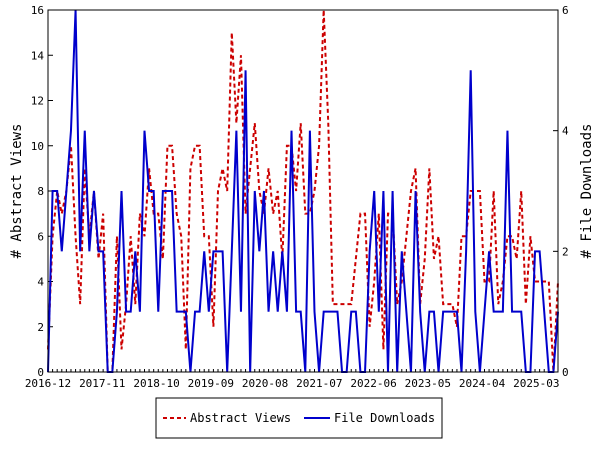 The width and height of the screenshot is (600, 450). I want to click on y2-tick-label: 4, so click(565, 131).